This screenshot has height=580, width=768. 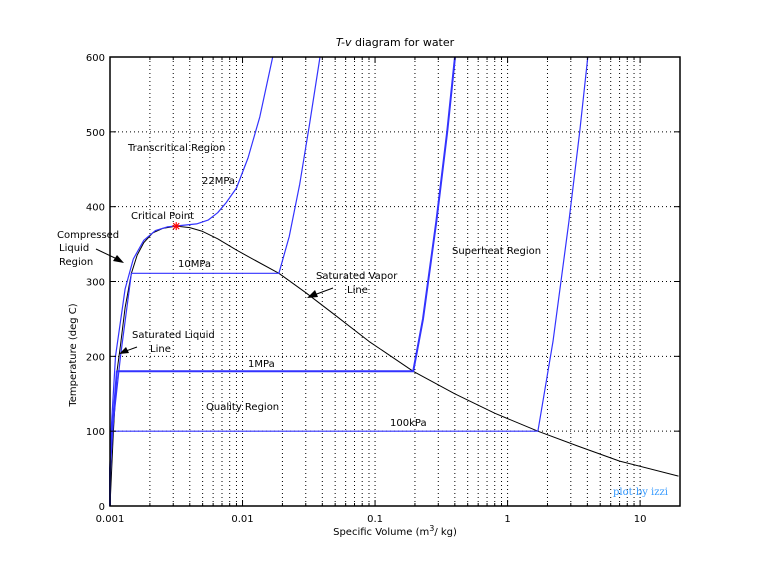 What do you see at coordinates (408, 423) in the screenshot?
I see `label-100kpa: 100kPa` at bounding box center [408, 423].